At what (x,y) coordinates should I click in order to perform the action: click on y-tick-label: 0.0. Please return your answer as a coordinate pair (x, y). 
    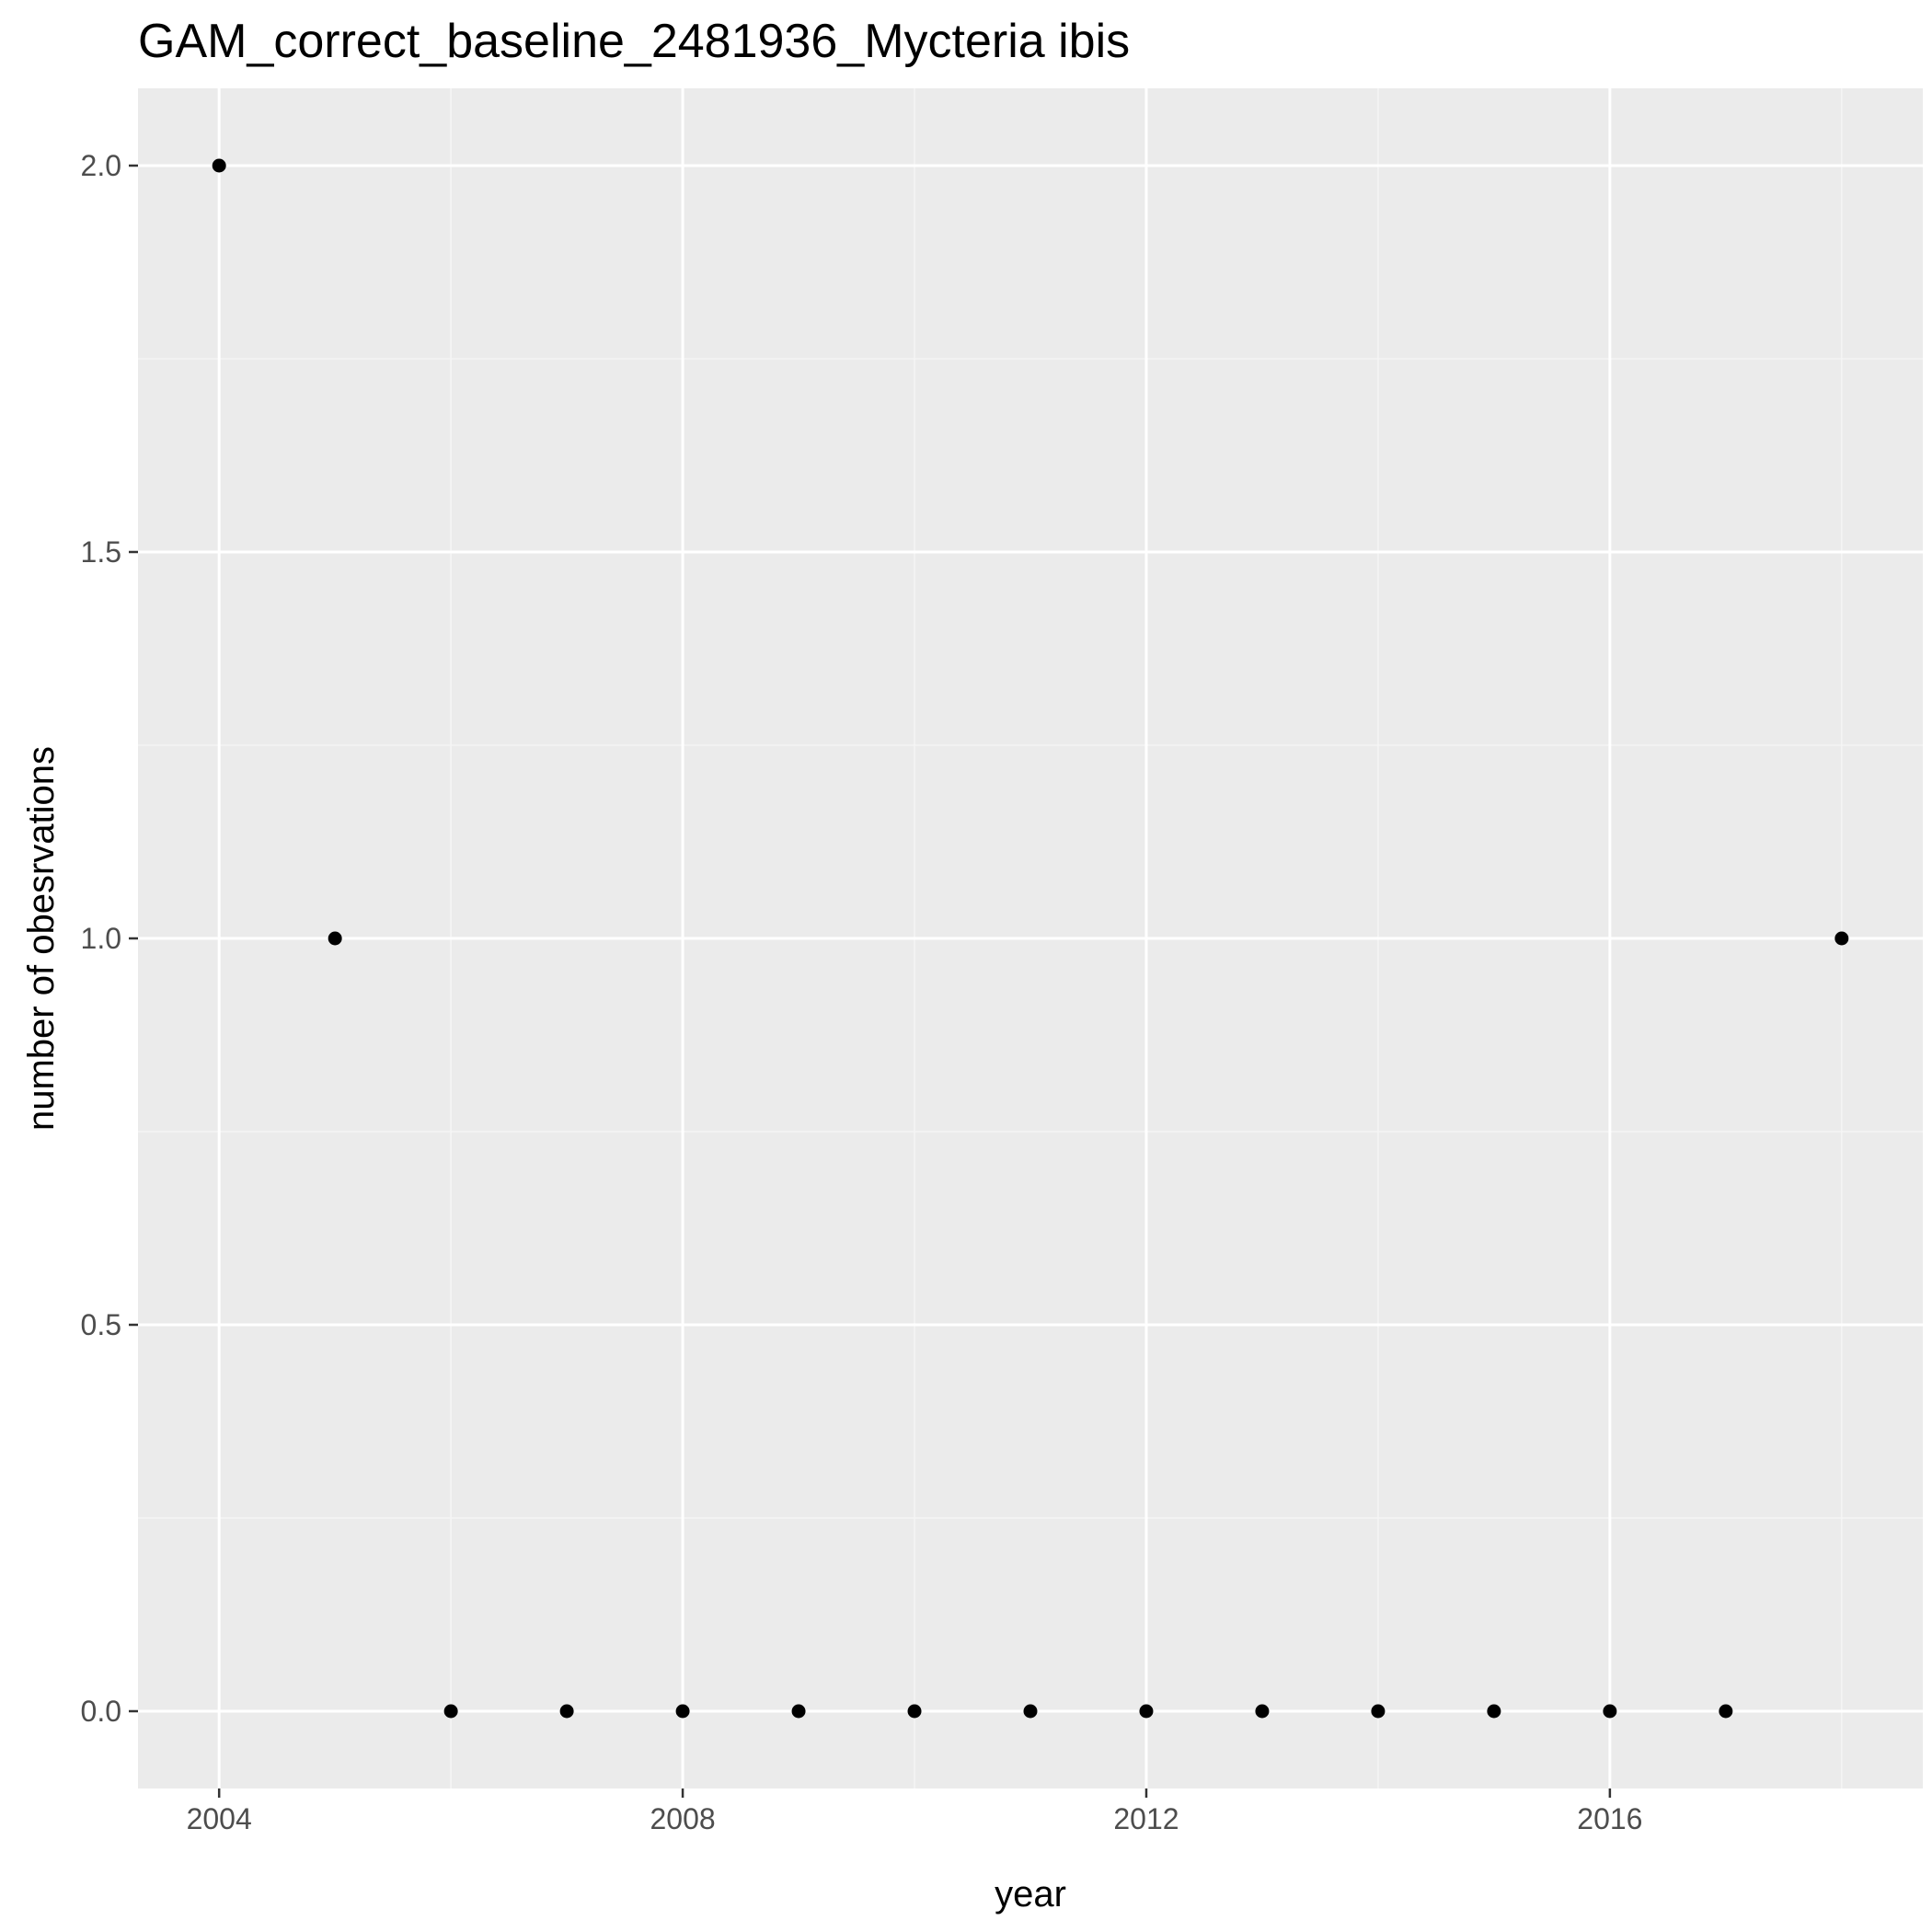
    Looking at the image, I should click on (101, 1711).